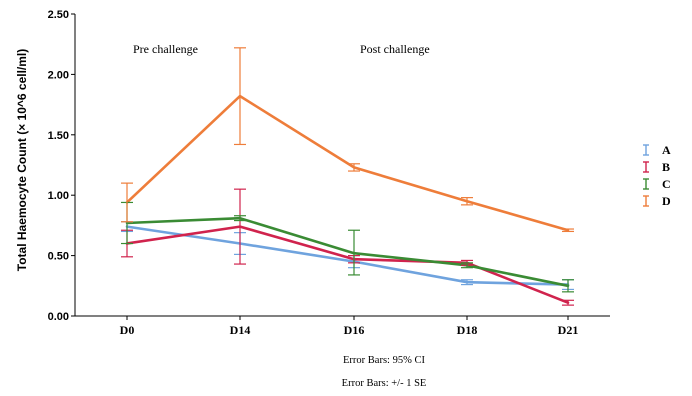 The height and width of the screenshot is (396, 692). What do you see at coordinates (58, 166) in the screenshot?
I see `y-tick-labels: 0.00 0.50 1.00 1.50 2.00 2.50` at bounding box center [58, 166].